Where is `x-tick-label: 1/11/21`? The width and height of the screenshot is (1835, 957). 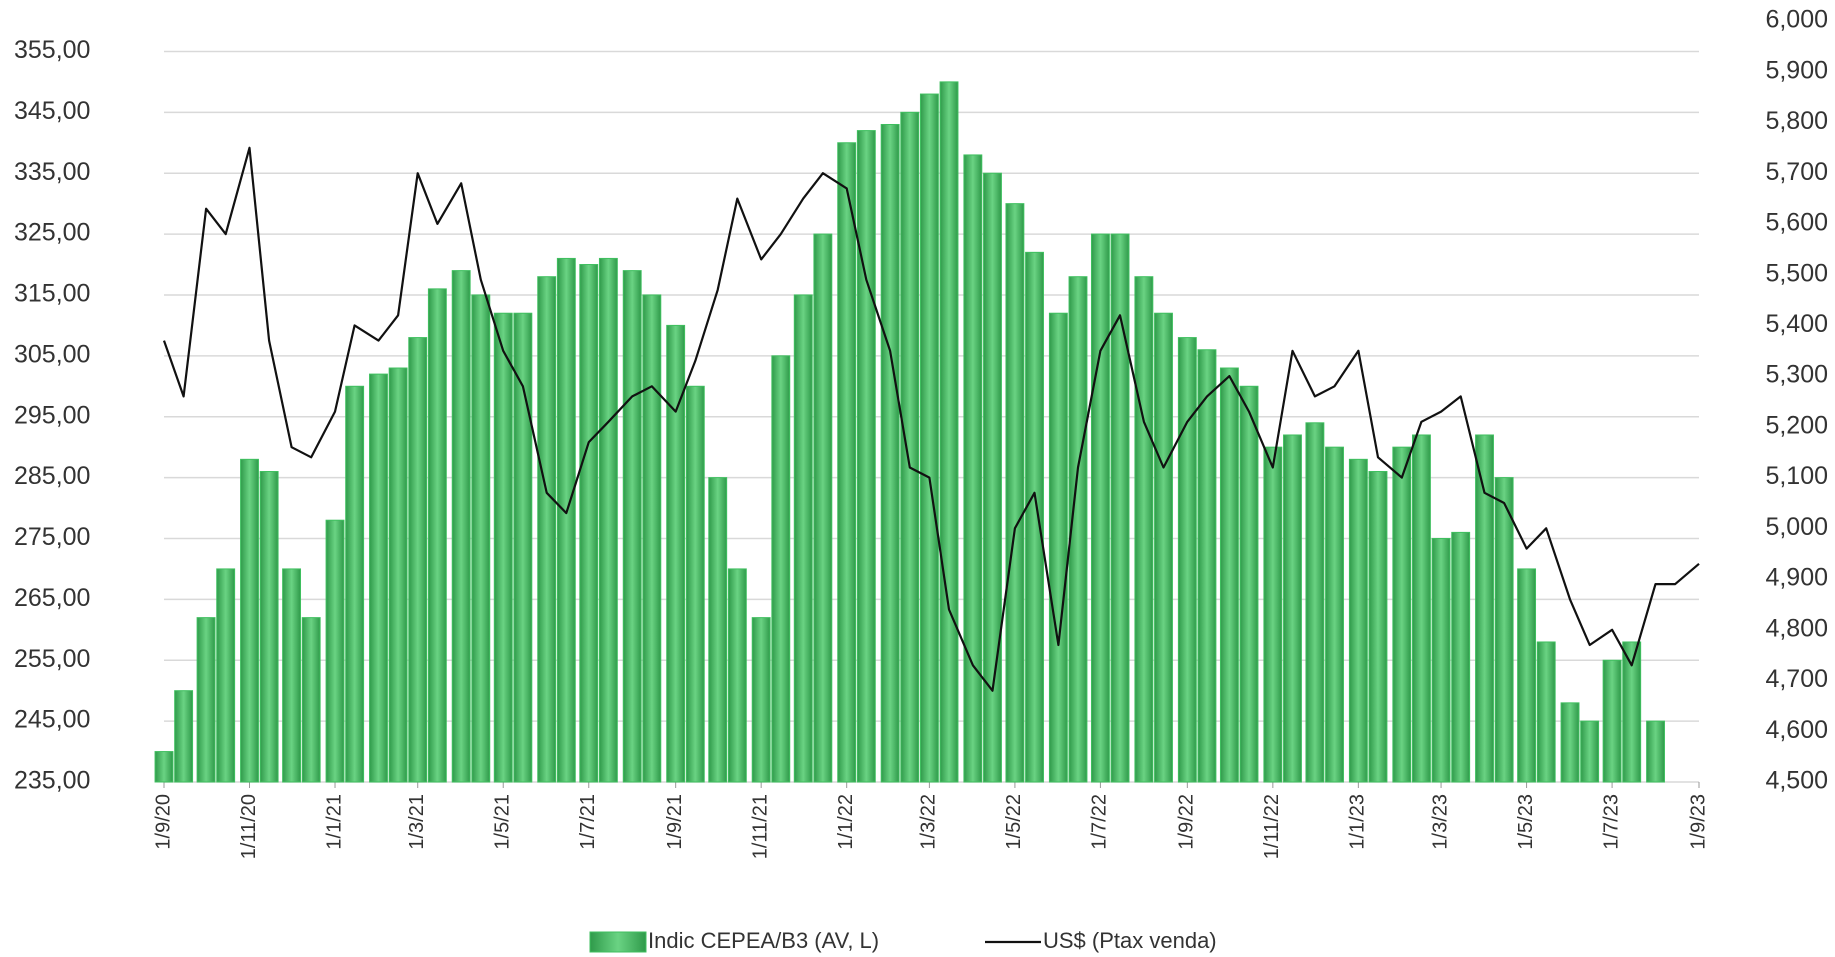
x-tick-label: 1/11/21 is located at coordinates (760, 826).